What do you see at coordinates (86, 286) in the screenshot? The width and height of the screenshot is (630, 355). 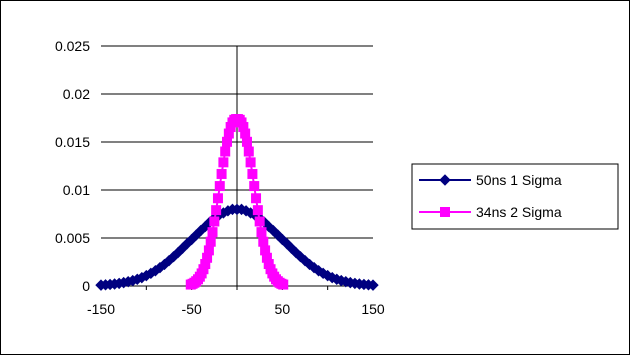 I see `y-tick-label: 0` at bounding box center [86, 286].